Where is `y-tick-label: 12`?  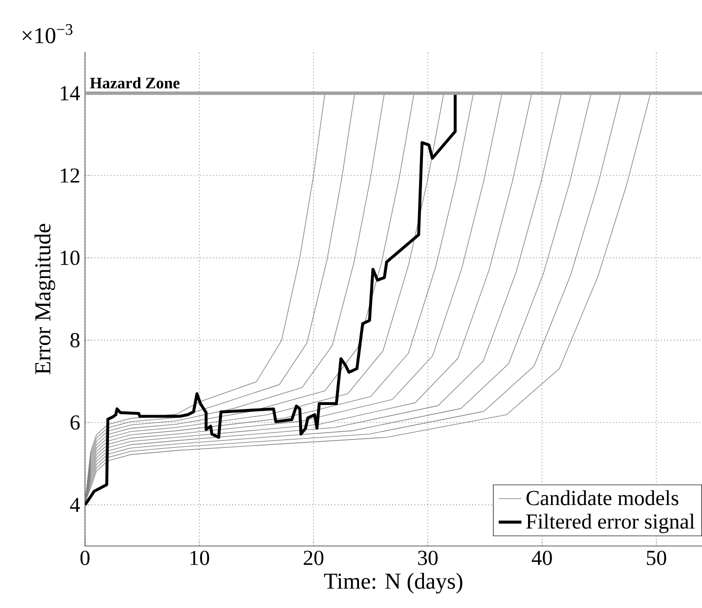
y-tick-label: 12 is located at coordinates (70, 175).